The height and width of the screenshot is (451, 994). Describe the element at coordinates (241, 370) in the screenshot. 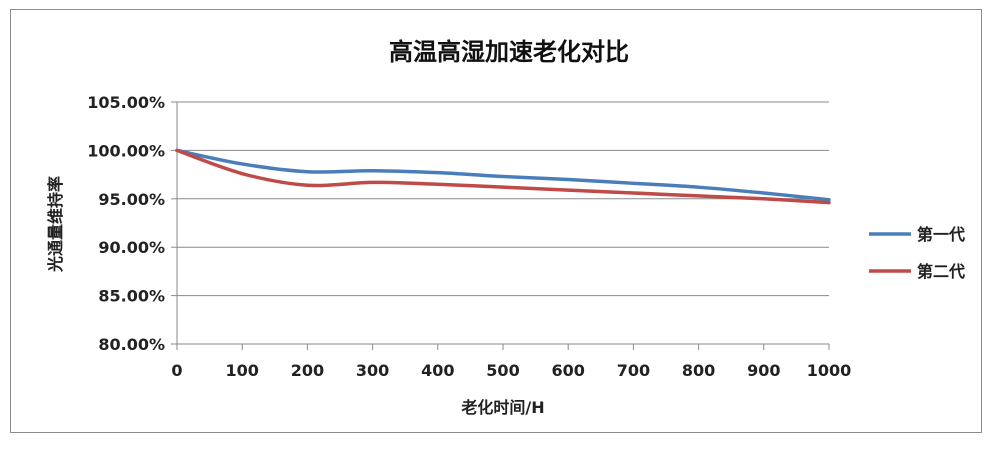

I see `x-tick-label: 100` at that location.